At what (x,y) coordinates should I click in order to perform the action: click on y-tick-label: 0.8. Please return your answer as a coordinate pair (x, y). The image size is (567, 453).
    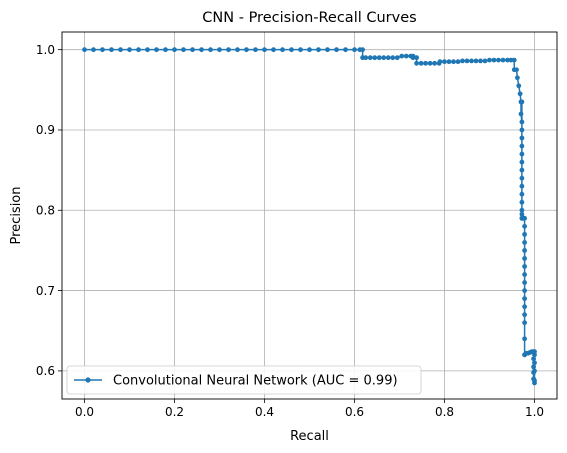
    Looking at the image, I should click on (45, 210).